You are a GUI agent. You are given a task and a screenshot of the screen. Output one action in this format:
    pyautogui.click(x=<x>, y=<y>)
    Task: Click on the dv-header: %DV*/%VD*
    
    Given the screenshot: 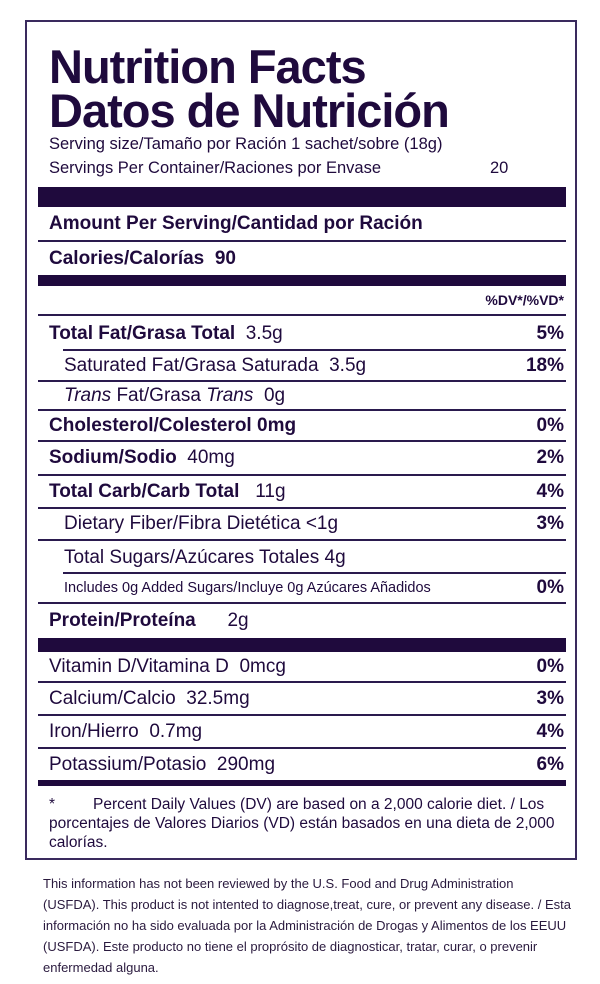 What is the action you would take?
    pyautogui.click(x=302, y=301)
    